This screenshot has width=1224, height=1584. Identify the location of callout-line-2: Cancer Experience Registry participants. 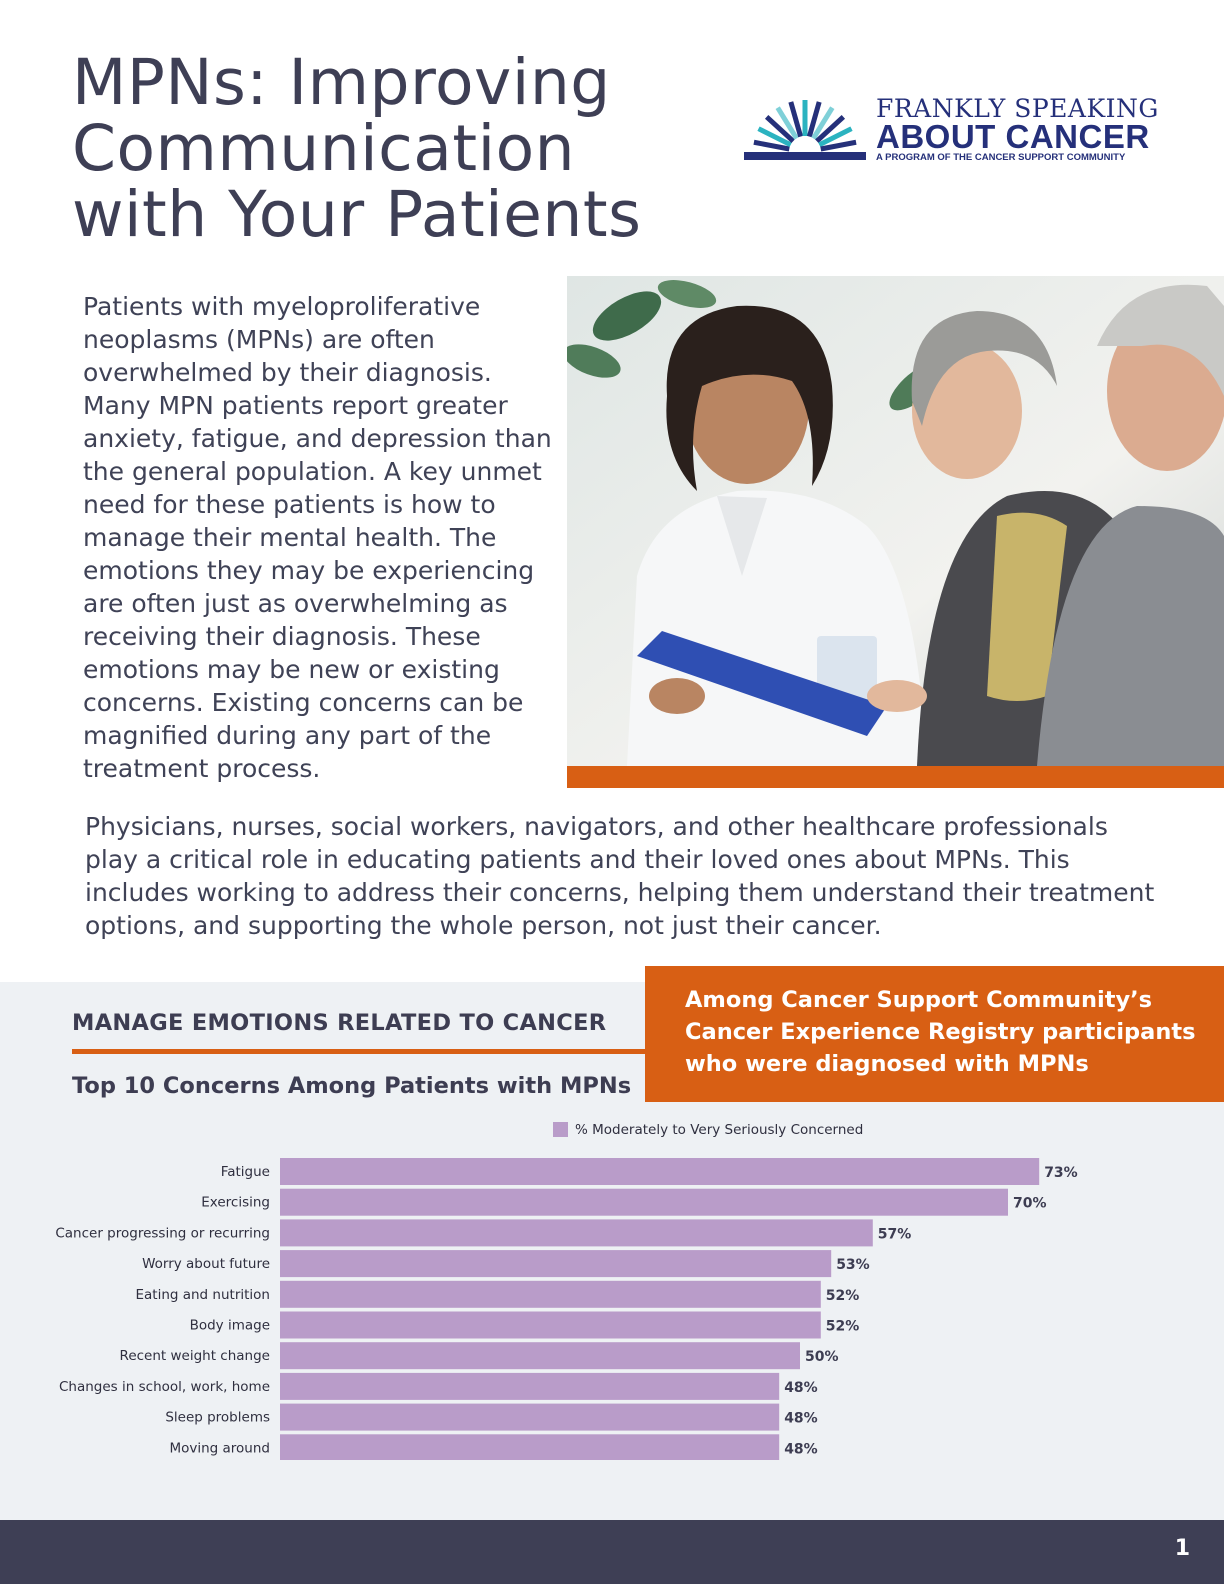
(940, 1032).